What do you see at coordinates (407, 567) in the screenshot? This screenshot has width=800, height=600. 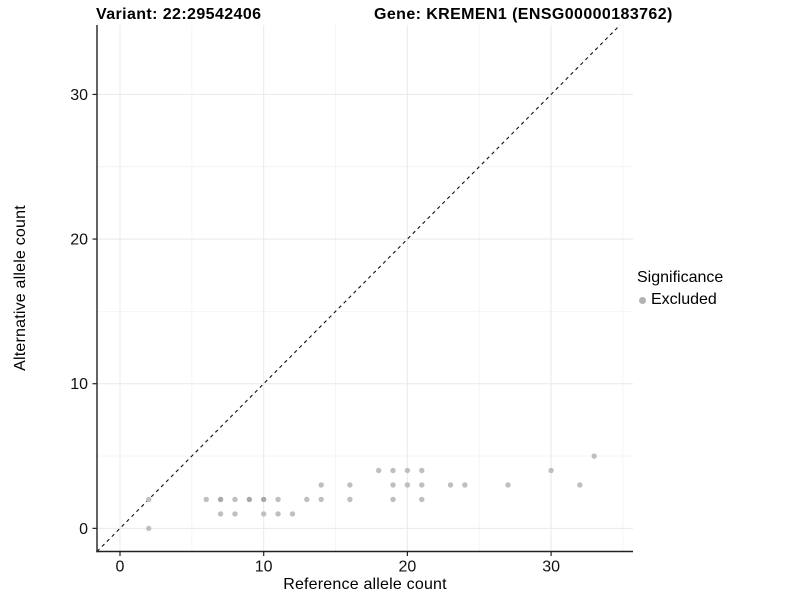 I see `x-tick-label: 20` at bounding box center [407, 567].